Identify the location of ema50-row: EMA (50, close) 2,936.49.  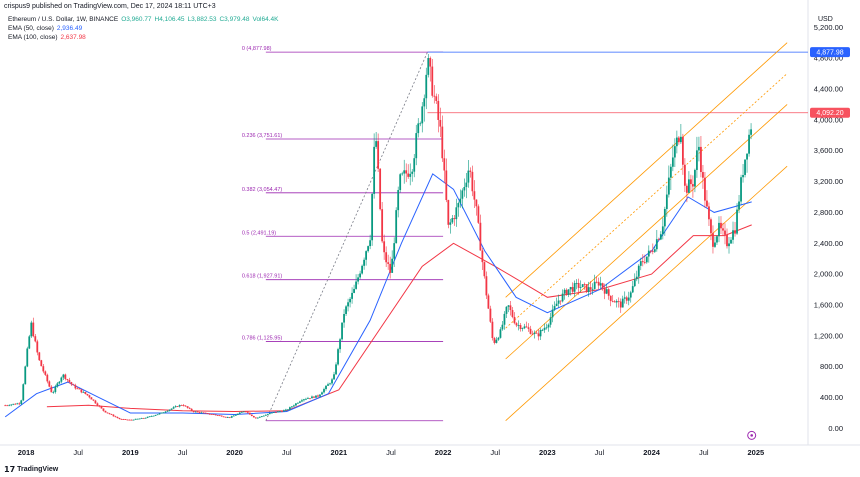
(143, 28).